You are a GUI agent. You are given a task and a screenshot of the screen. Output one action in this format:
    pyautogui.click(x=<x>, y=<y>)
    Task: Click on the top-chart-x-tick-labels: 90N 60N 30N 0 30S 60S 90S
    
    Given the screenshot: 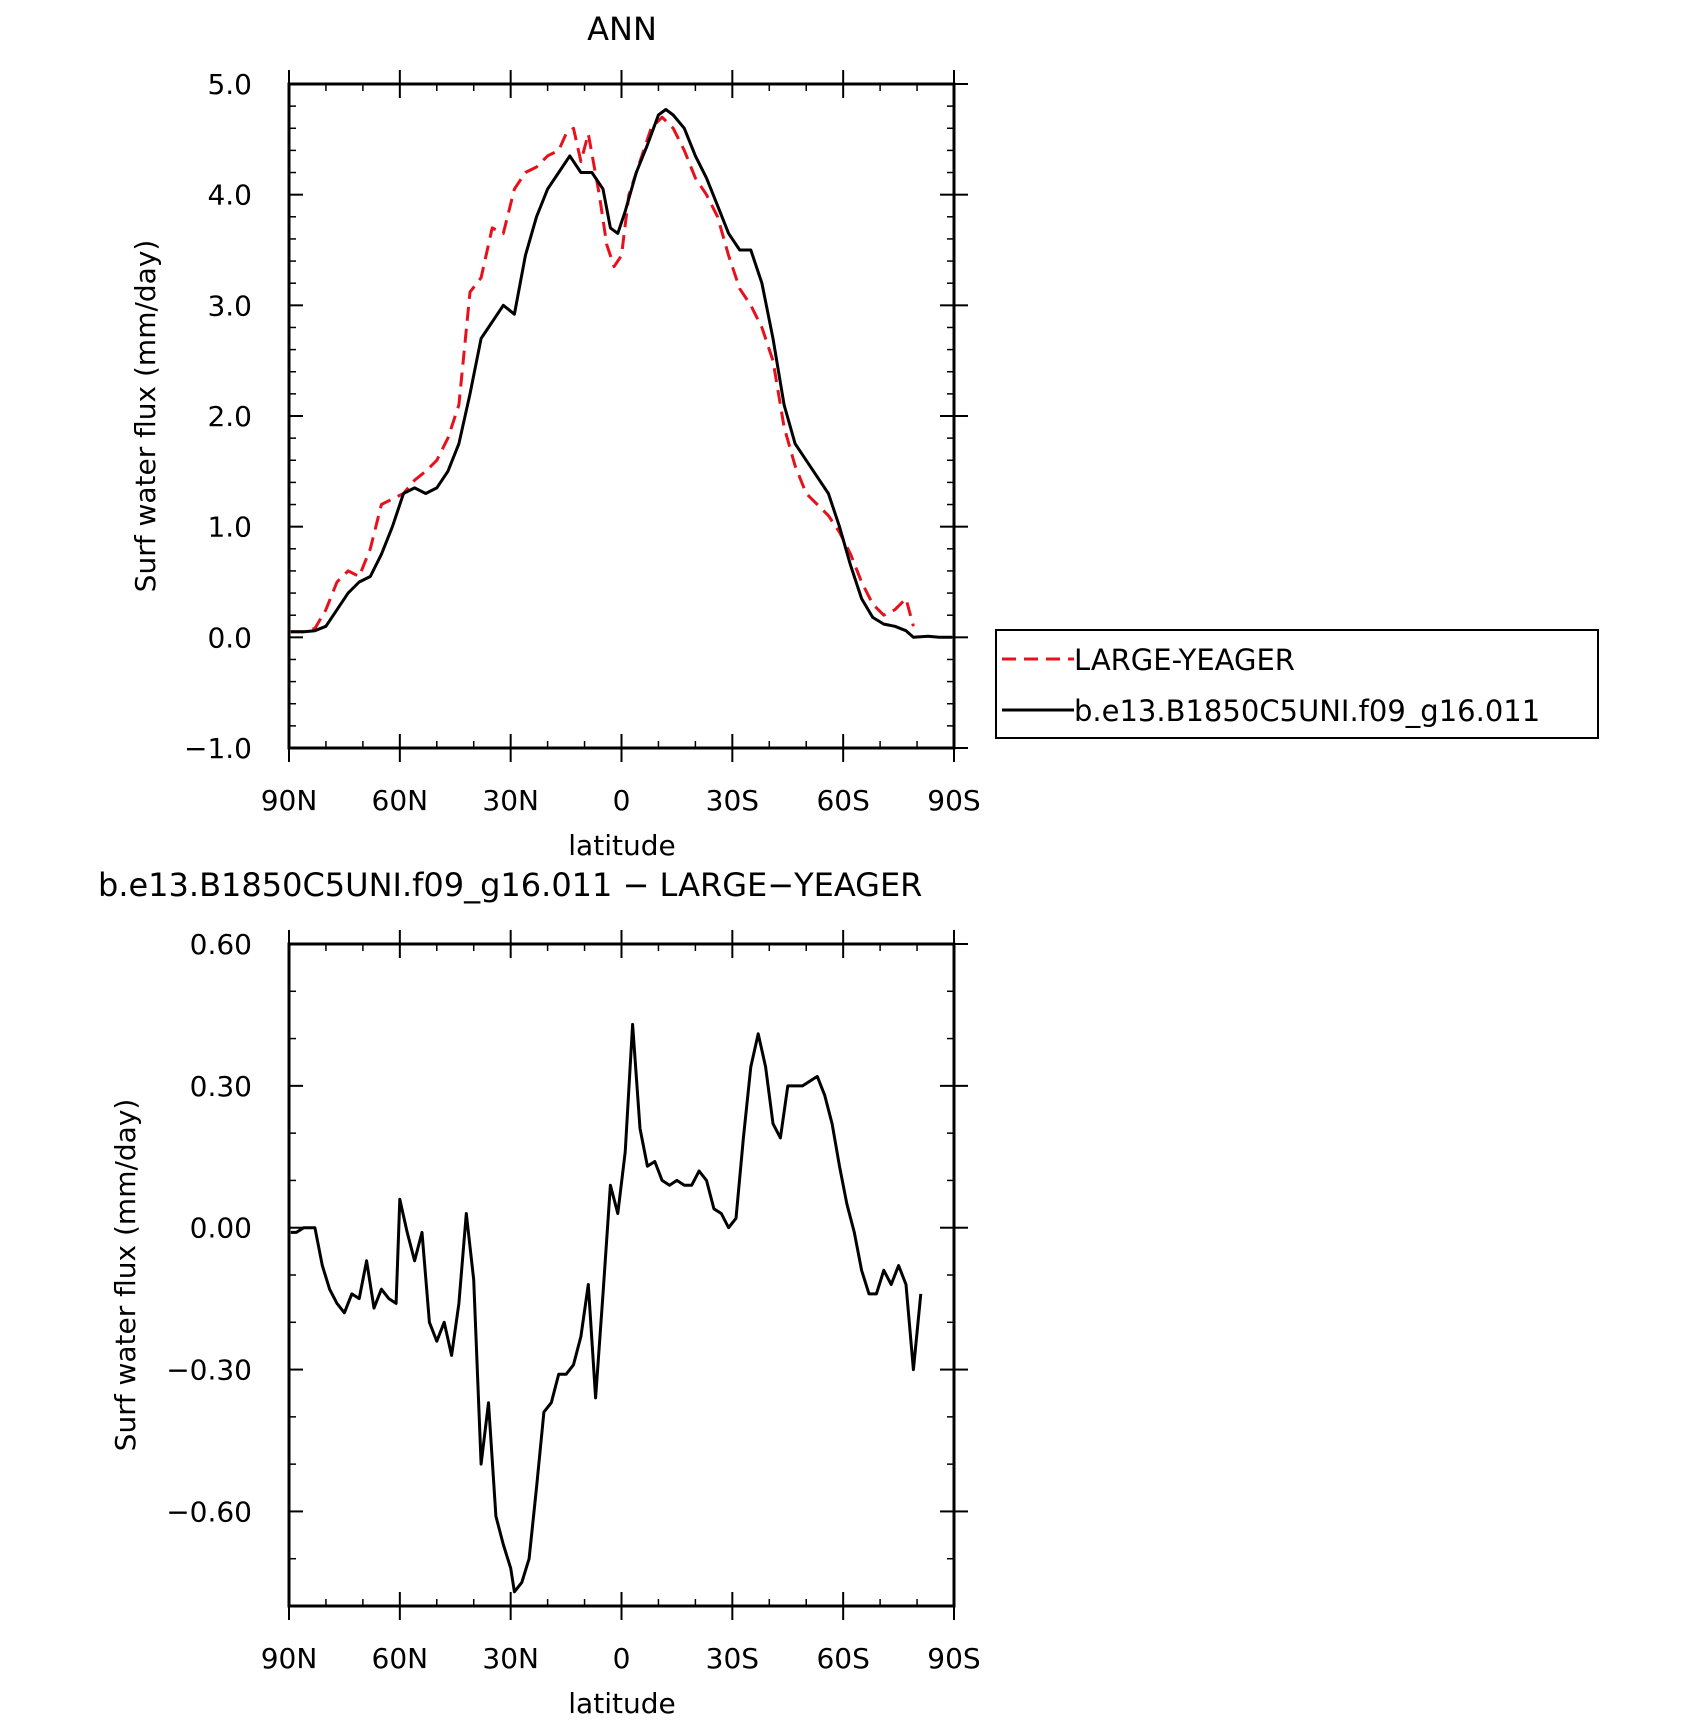 What is the action you would take?
    pyautogui.click(x=621, y=800)
    